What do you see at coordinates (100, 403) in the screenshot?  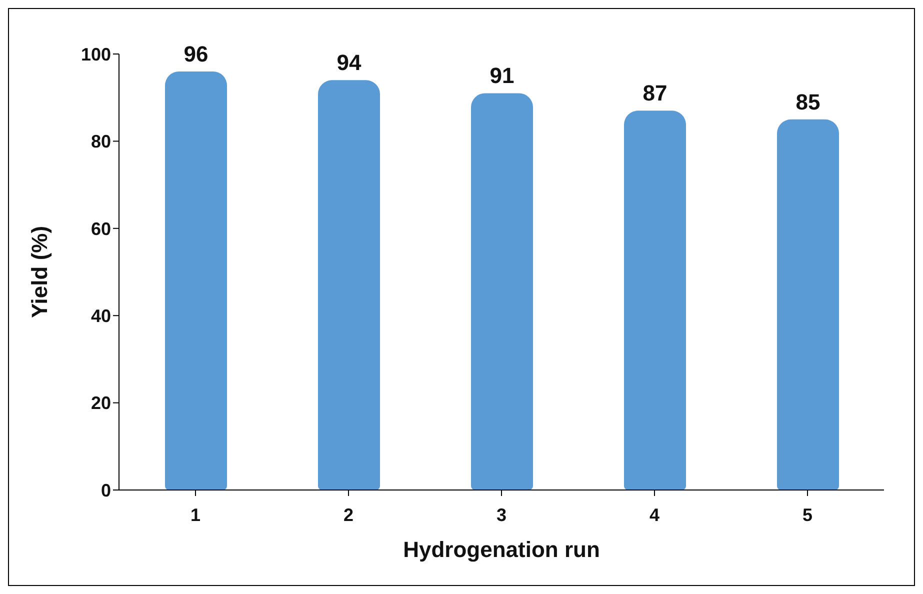 I see `y-tick-label: 20` at bounding box center [100, 403].